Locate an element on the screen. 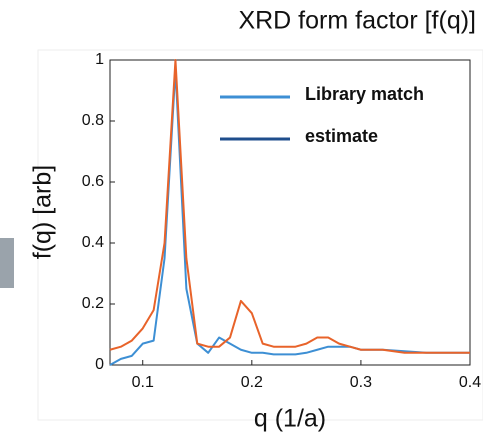 The width and height of the screenshot is (483, 443). y-tick-label: 0 is located at coordinates (99, 364).